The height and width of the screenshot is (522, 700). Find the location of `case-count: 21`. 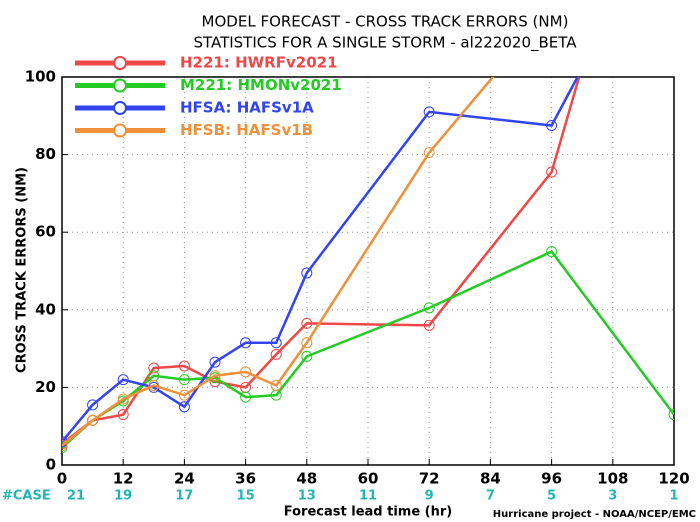

case-count: 21 is located at coordinates (76, 496).